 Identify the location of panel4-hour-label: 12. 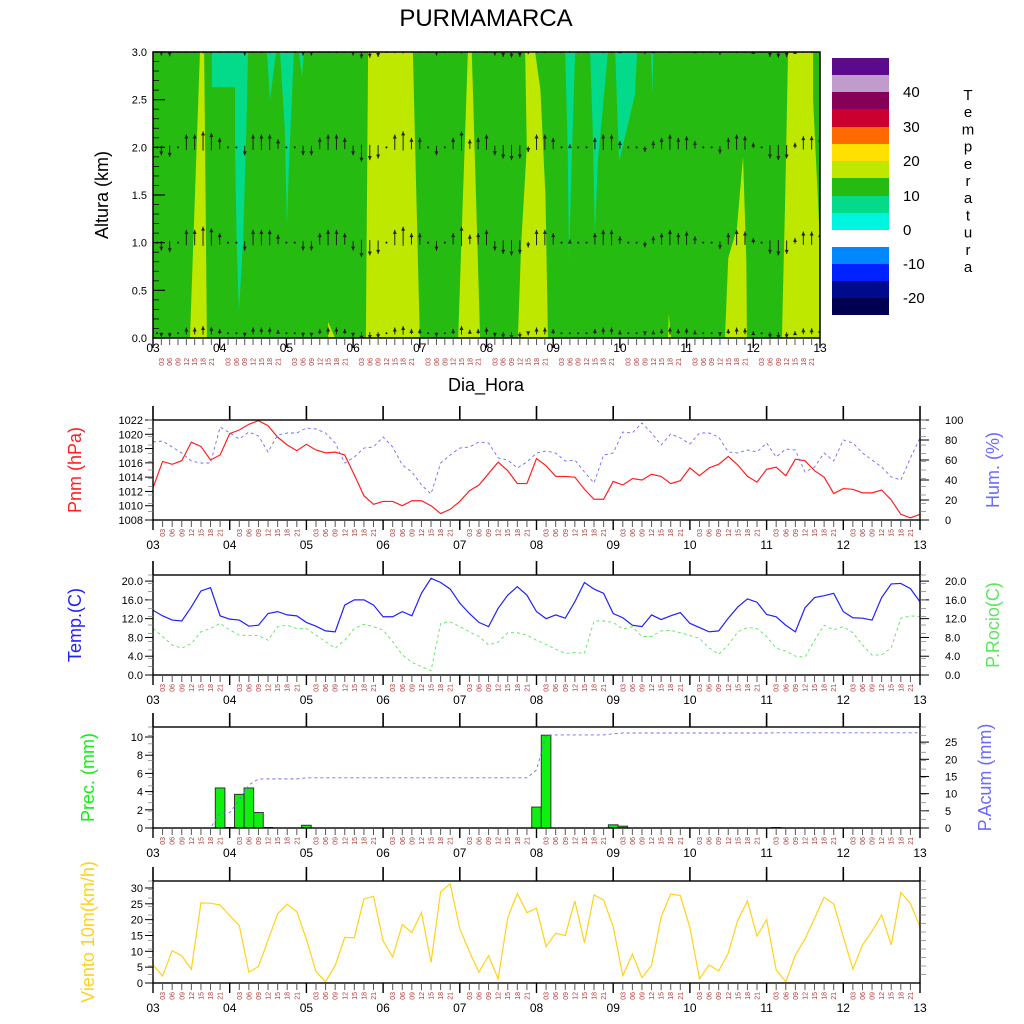
(269, 996).